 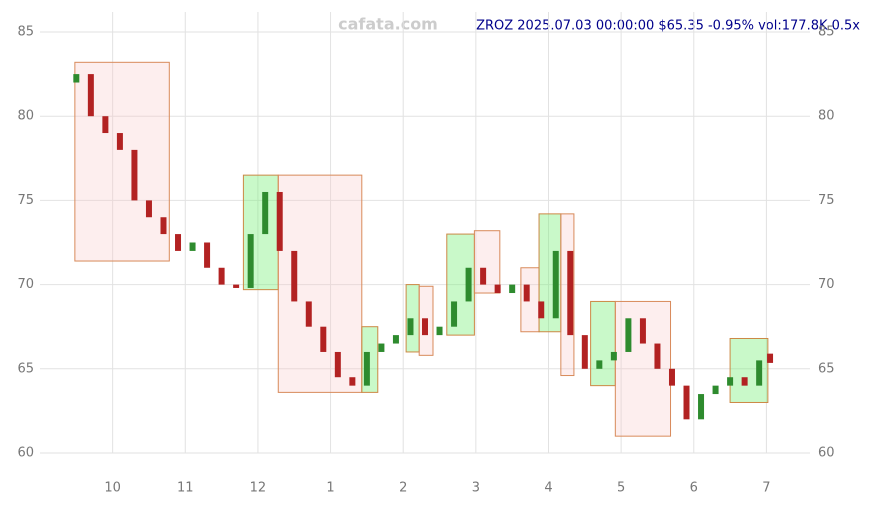 What do you see at coordinates (25, 284) in the screenshot?
I see `y-tick-label: 70` at bounding box center [25, 284].